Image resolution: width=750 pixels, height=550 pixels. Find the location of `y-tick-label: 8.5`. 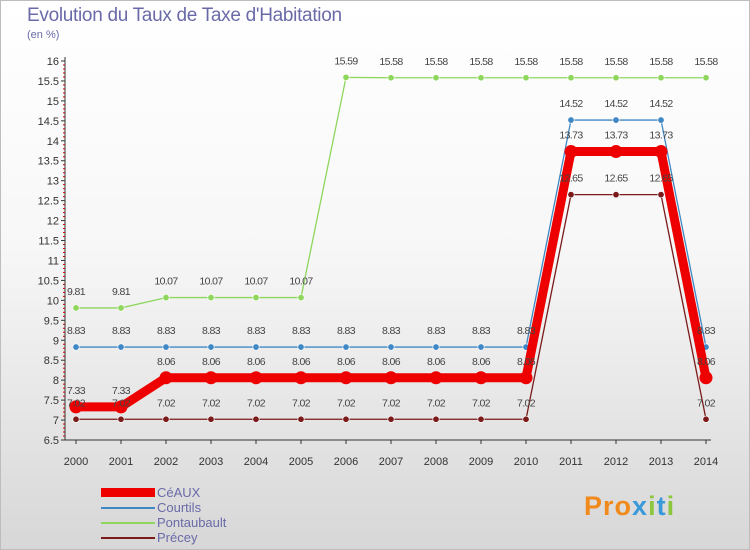

y-tick-label: 8.5 is located at coordinates (51, 361).